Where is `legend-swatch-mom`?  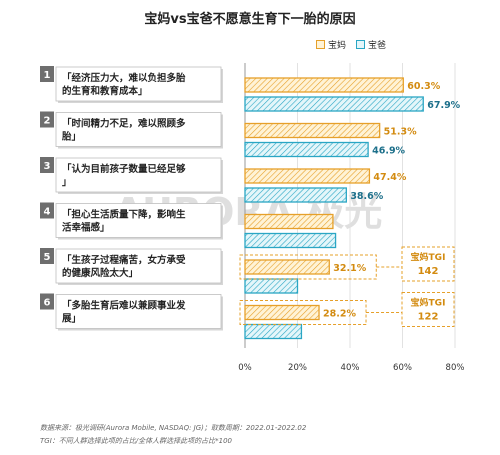
legend-swatch-mom is located at coordinates (320, 44).